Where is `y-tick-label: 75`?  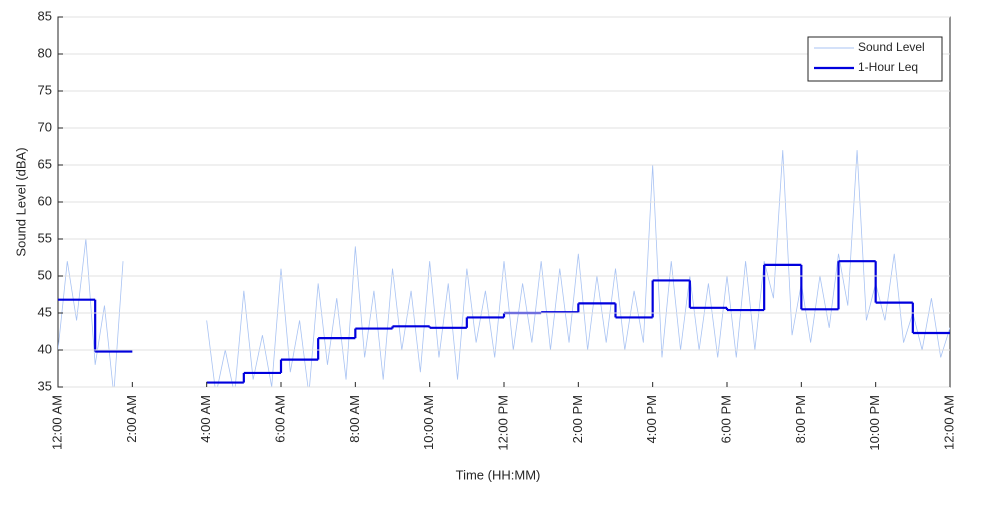 y-tick-label: 75 is located at coordinates (45, 89).